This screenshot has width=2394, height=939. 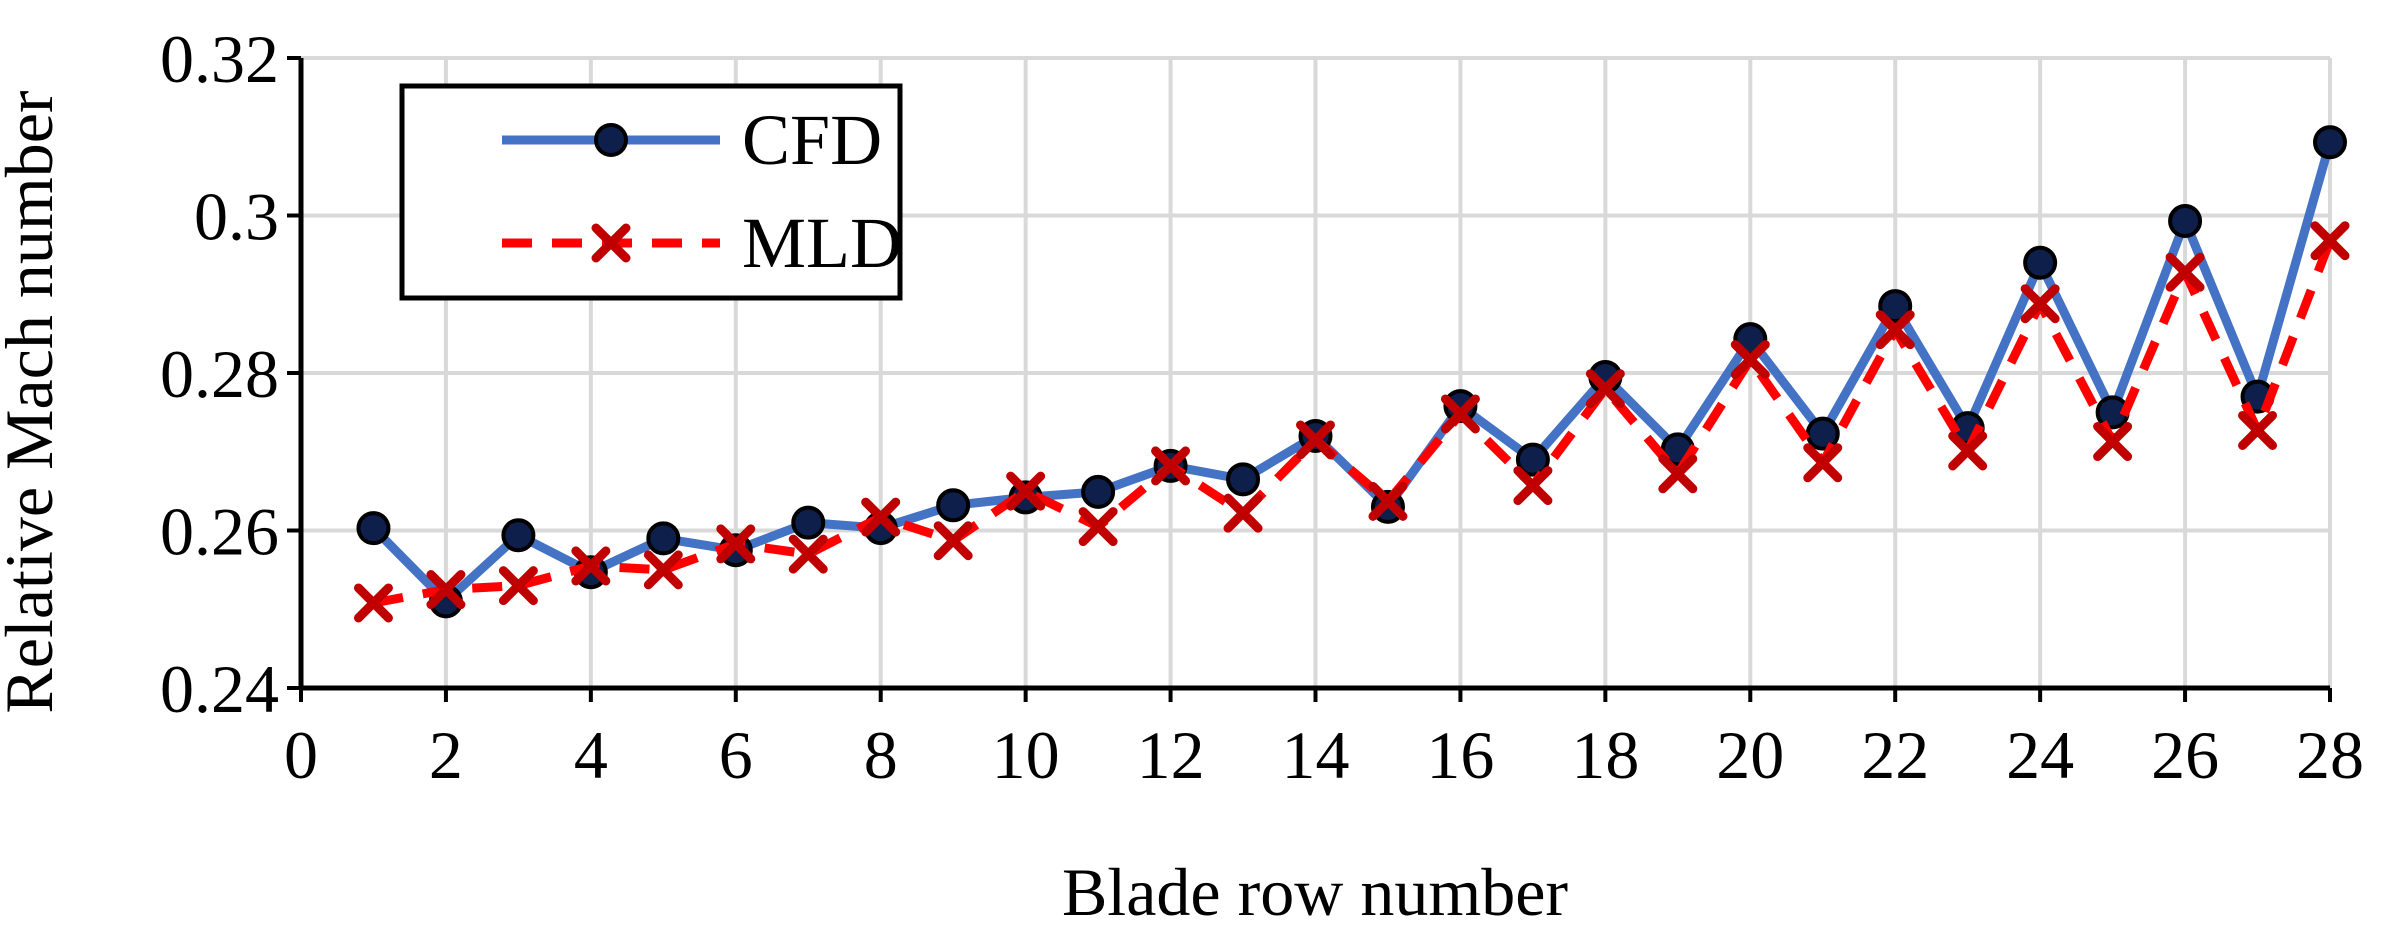 What do you see at coordinates (1316, 755) in the screenshot?
I see `x-tick-label: 14` at bounding box center [1316, 755].